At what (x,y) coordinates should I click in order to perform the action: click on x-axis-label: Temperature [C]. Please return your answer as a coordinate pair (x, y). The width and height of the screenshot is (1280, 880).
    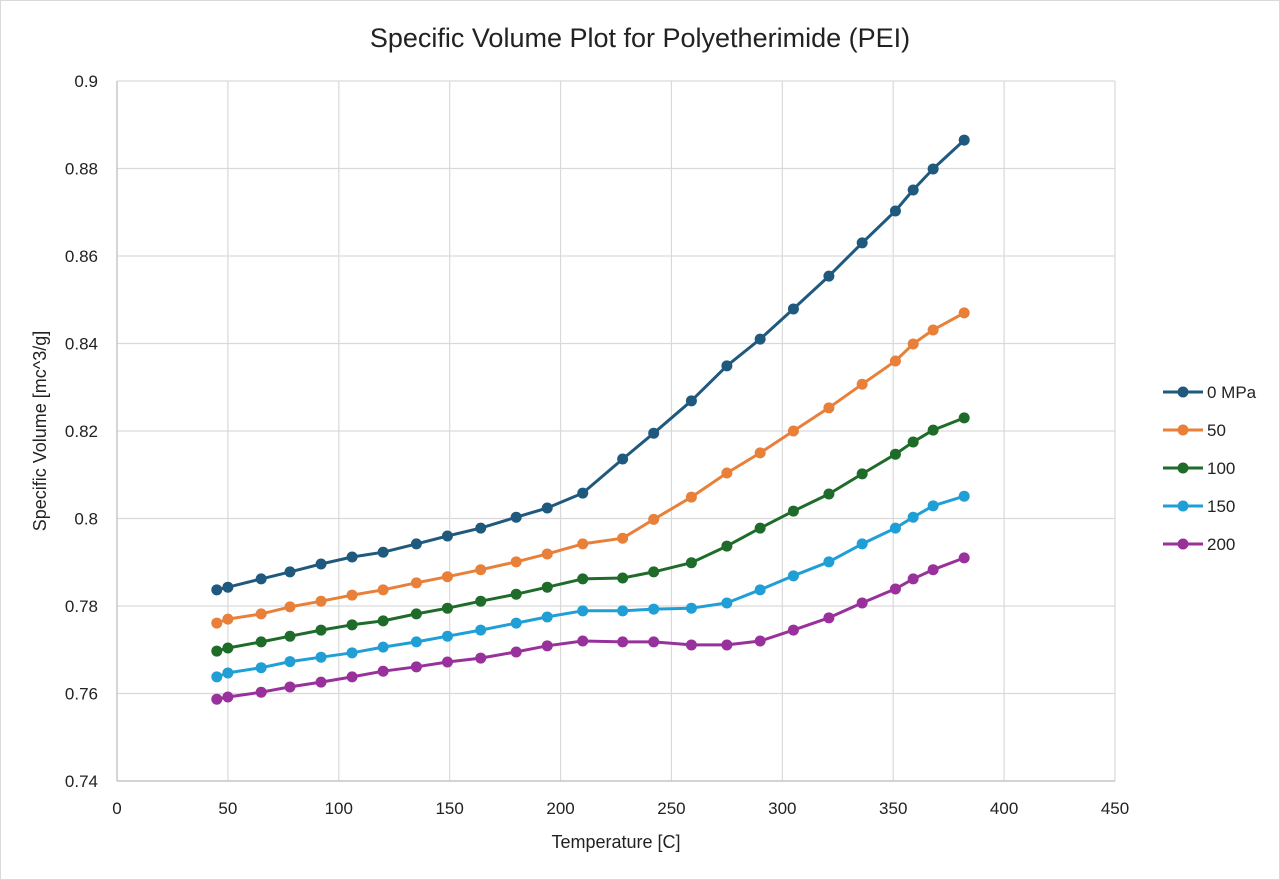
    Looking at the image, I should click on (615, 842).